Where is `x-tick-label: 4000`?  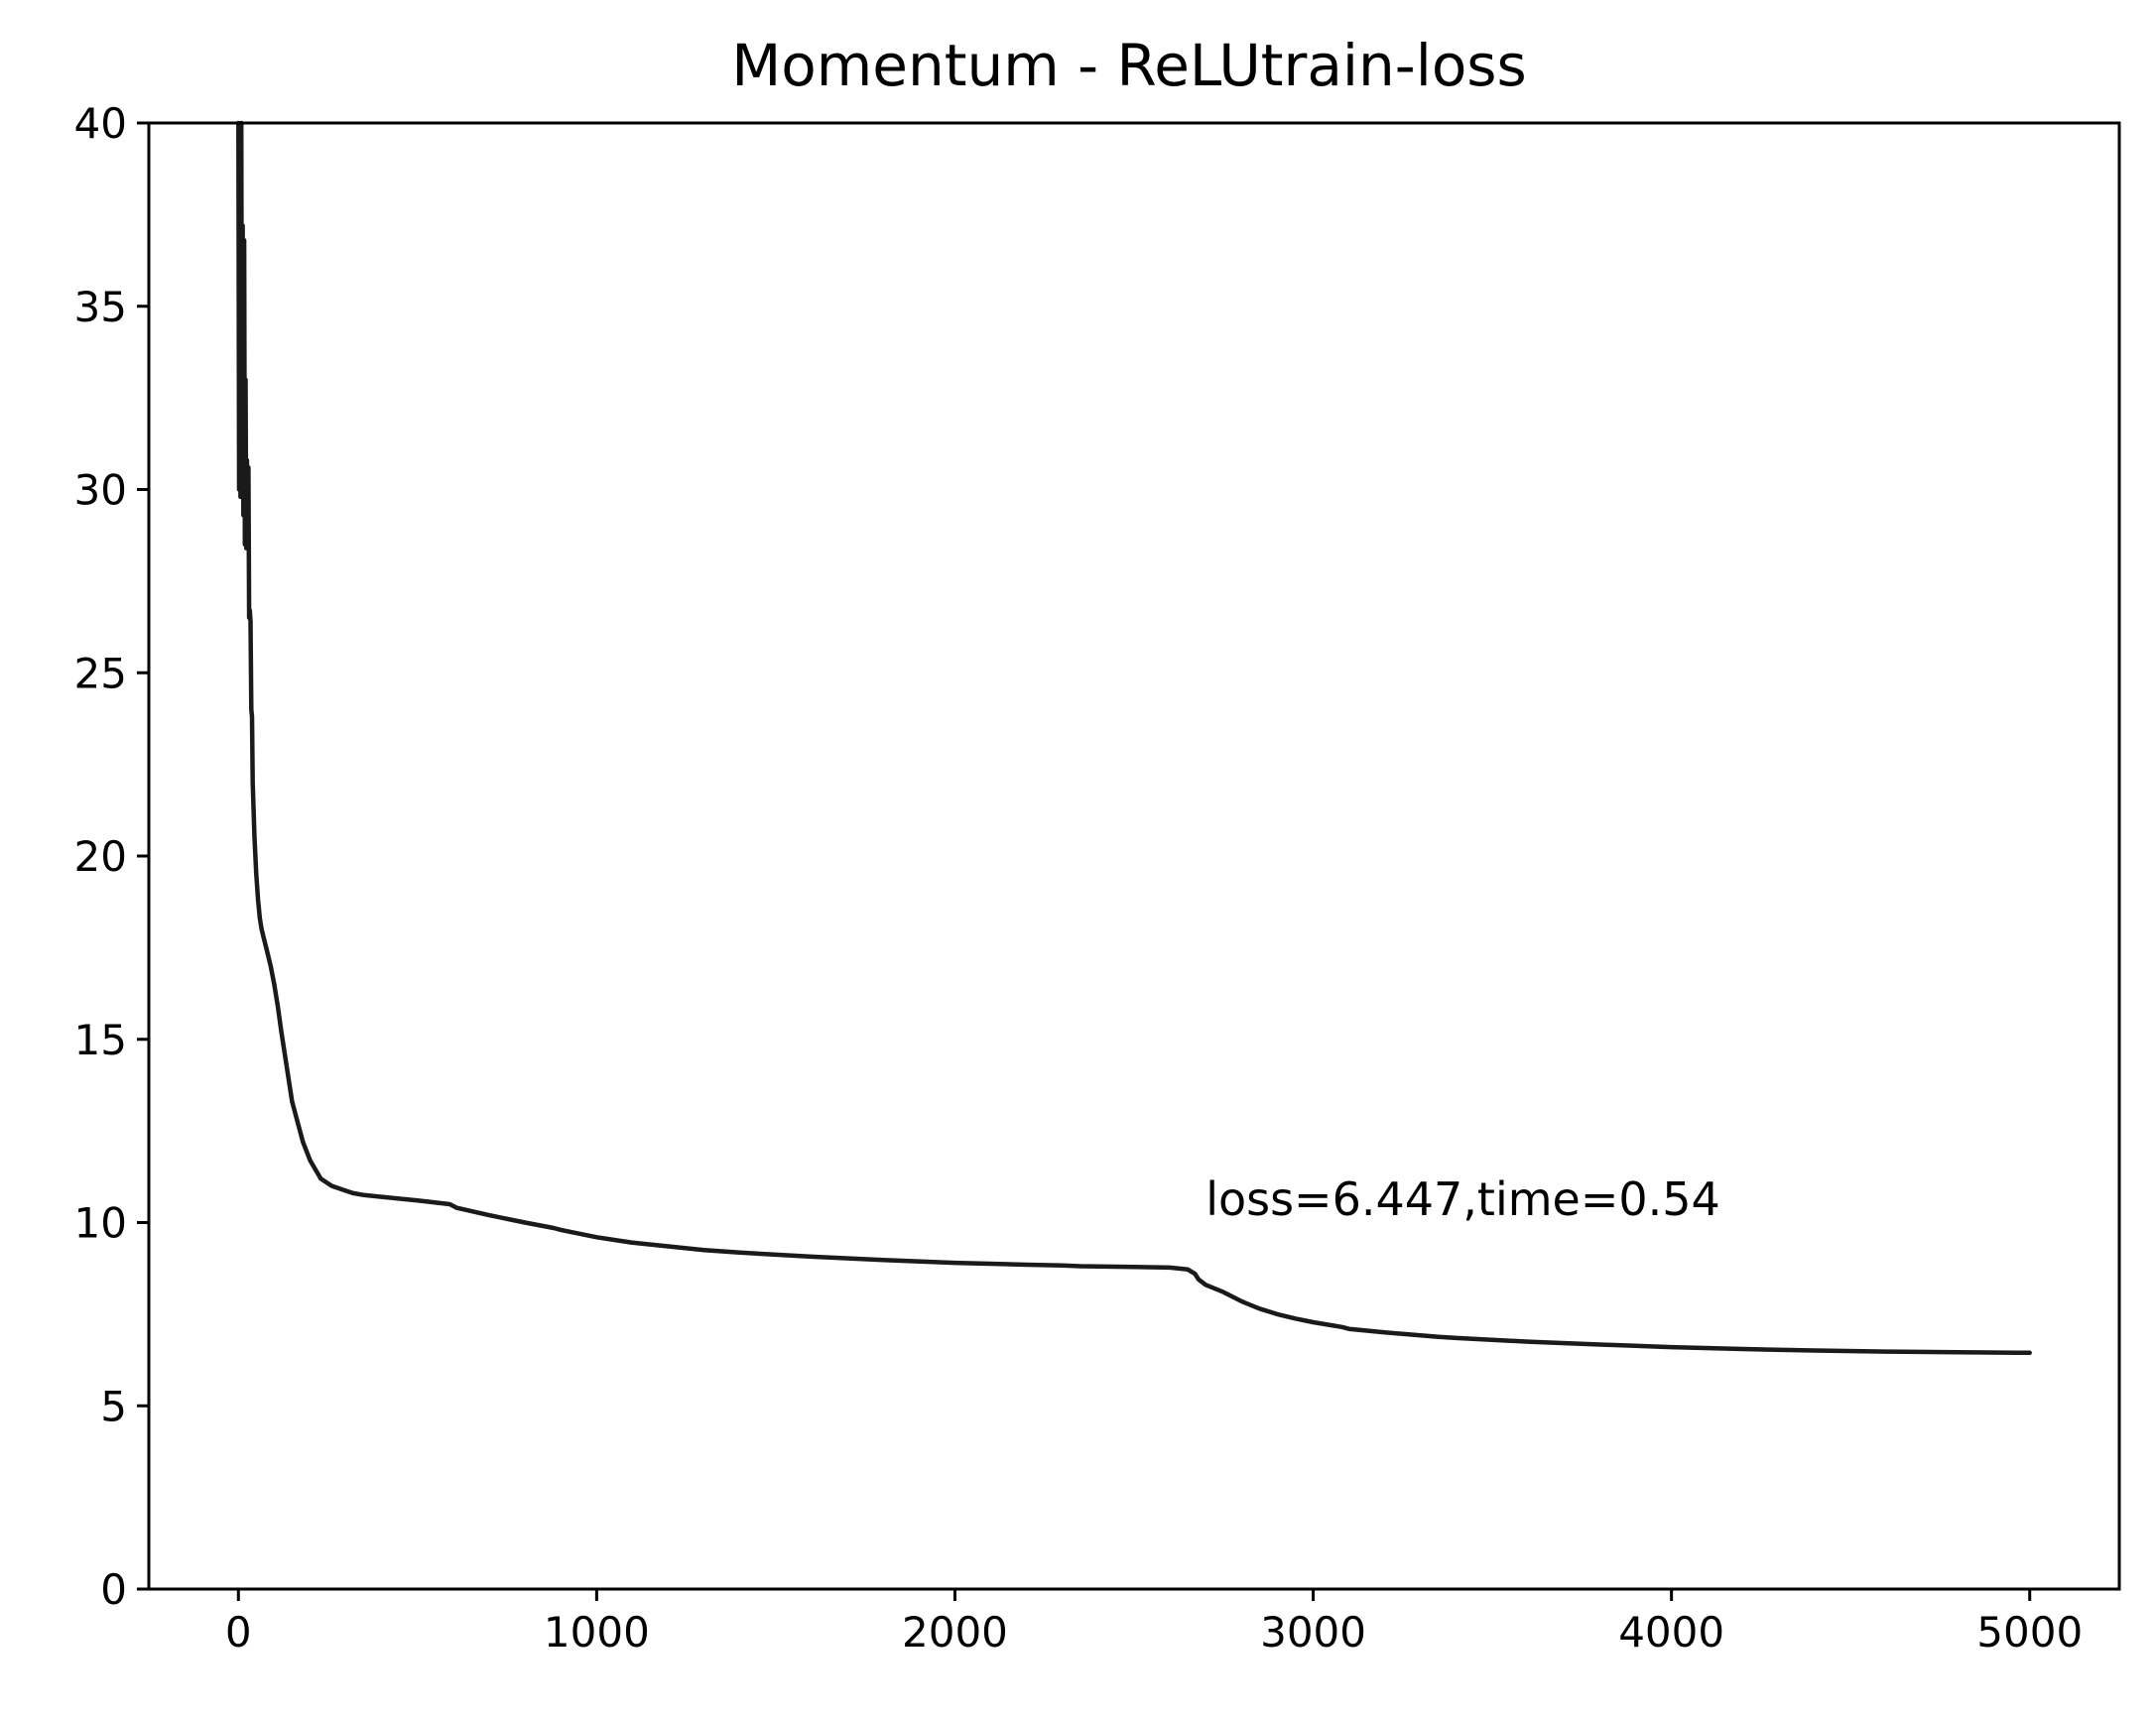
x-tick-label: 4000 is located at coordinates (1671, 1632).